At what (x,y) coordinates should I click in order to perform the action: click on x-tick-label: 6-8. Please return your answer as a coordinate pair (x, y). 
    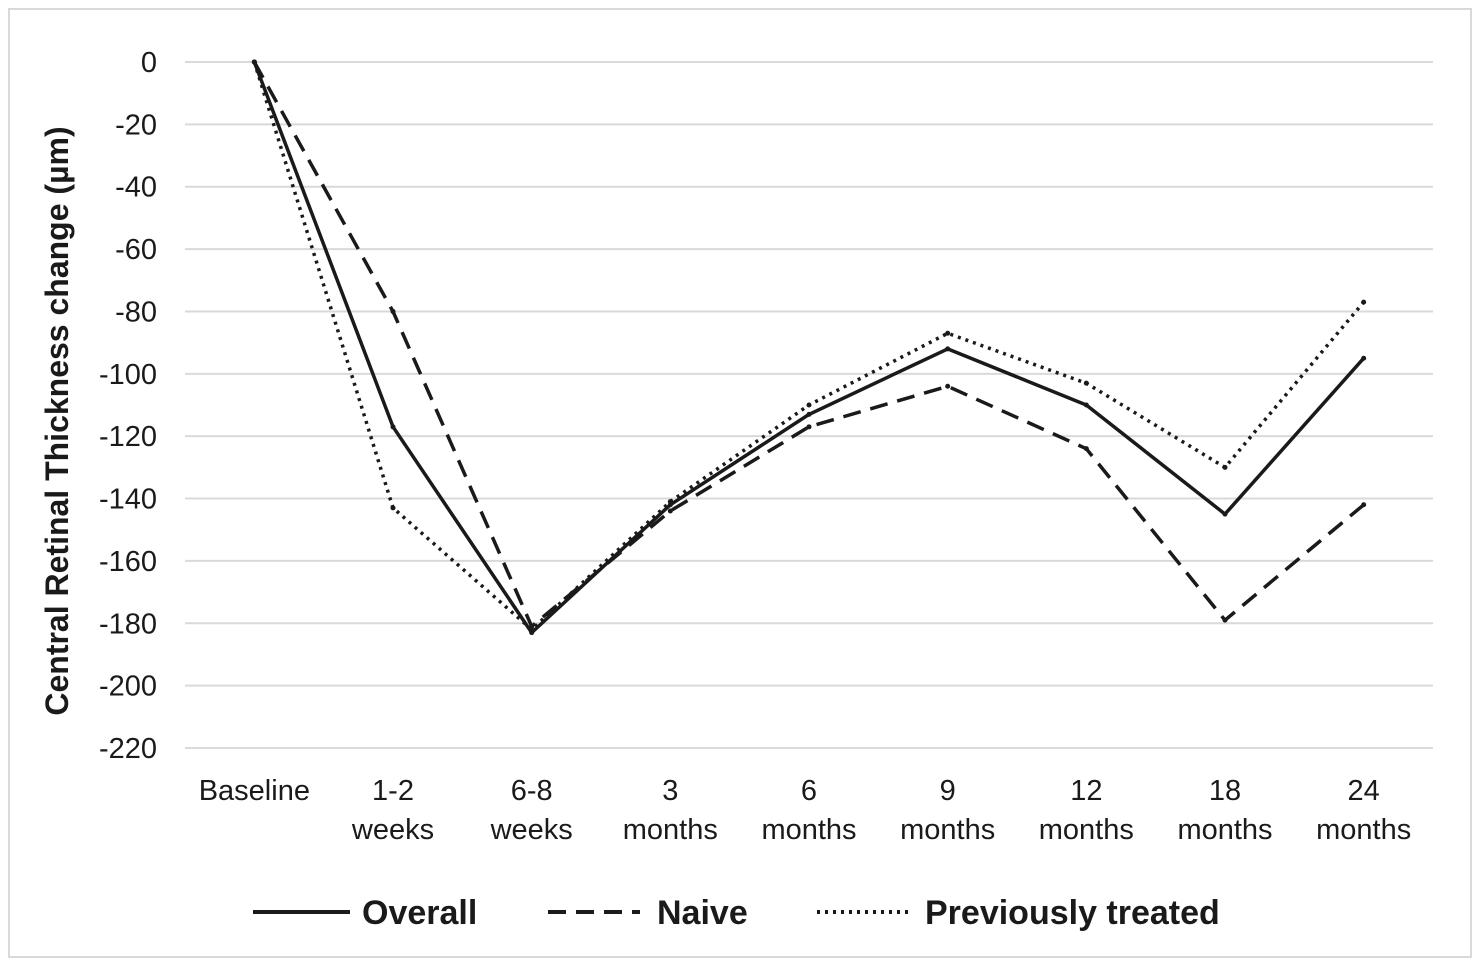
    Looking at the image, I should click on (532, 791).